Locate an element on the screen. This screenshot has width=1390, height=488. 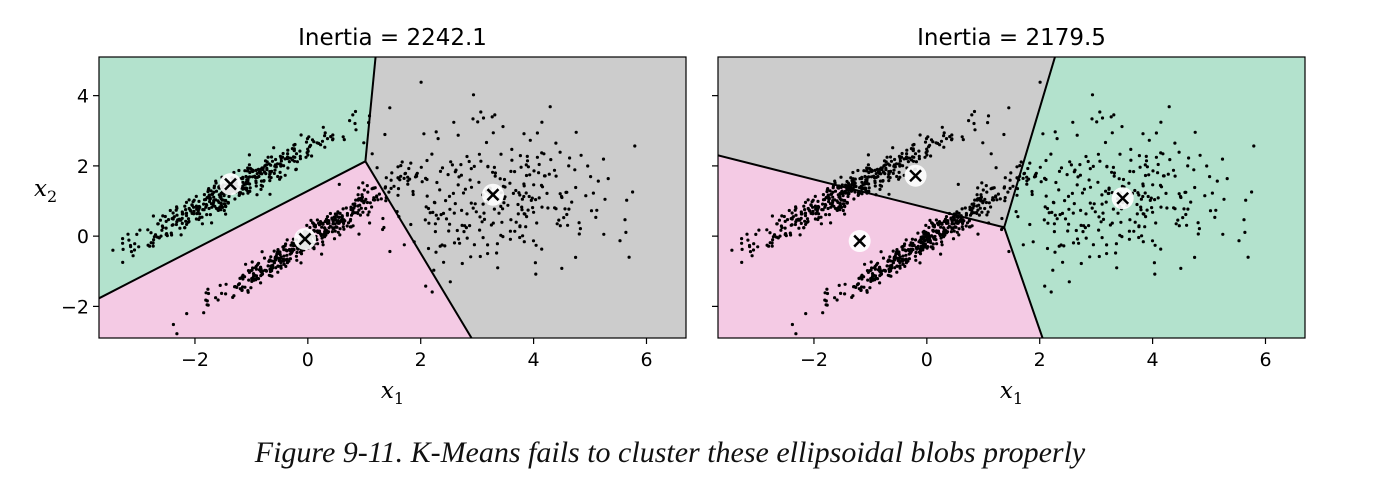
x-tick-label: 4 is located at coordinates (1153, 360).